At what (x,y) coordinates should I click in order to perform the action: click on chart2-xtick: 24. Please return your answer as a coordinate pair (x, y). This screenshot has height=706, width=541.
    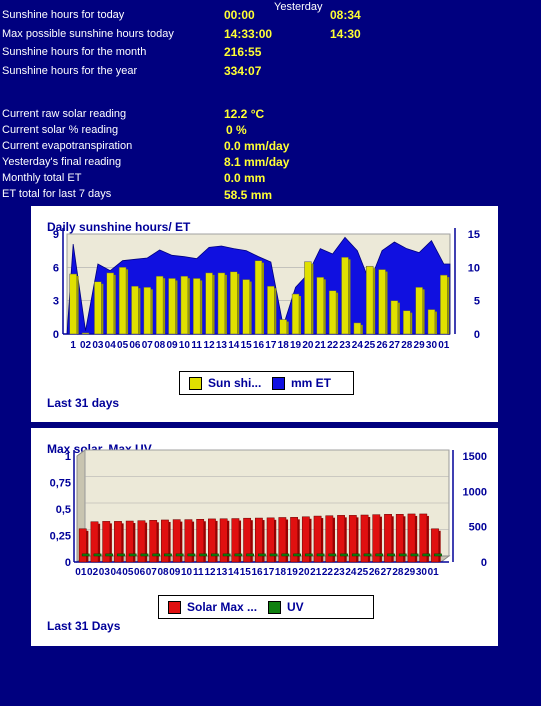
    Looking at the image, I should click on (351, 572).